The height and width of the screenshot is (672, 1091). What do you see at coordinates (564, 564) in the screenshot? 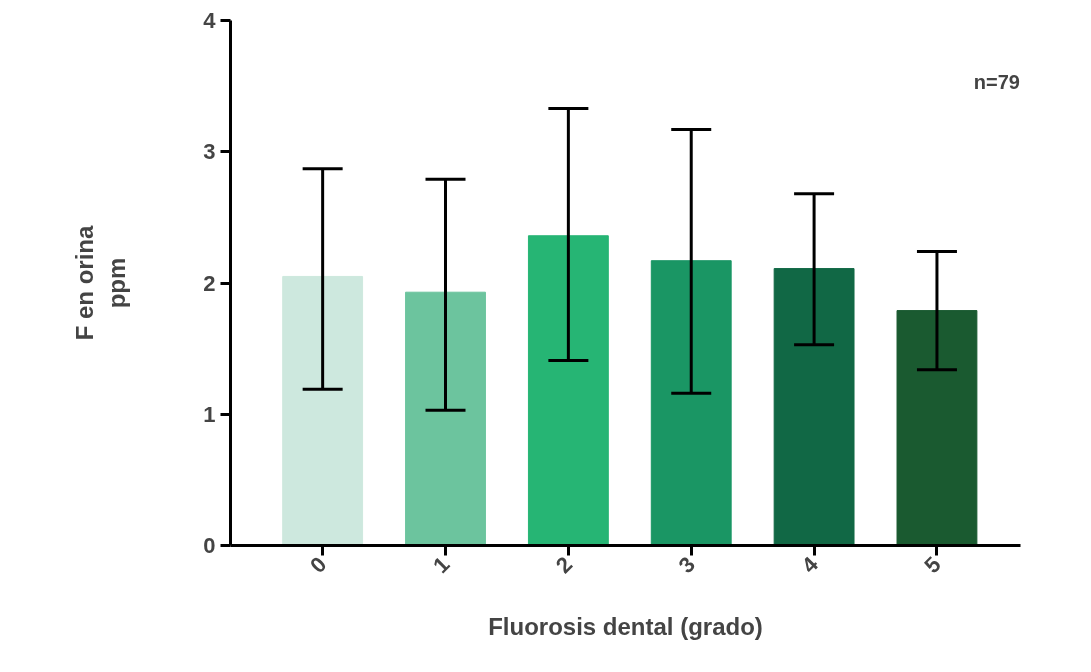
I see `x-tick-label: 2` at bounding box center [564, 564].